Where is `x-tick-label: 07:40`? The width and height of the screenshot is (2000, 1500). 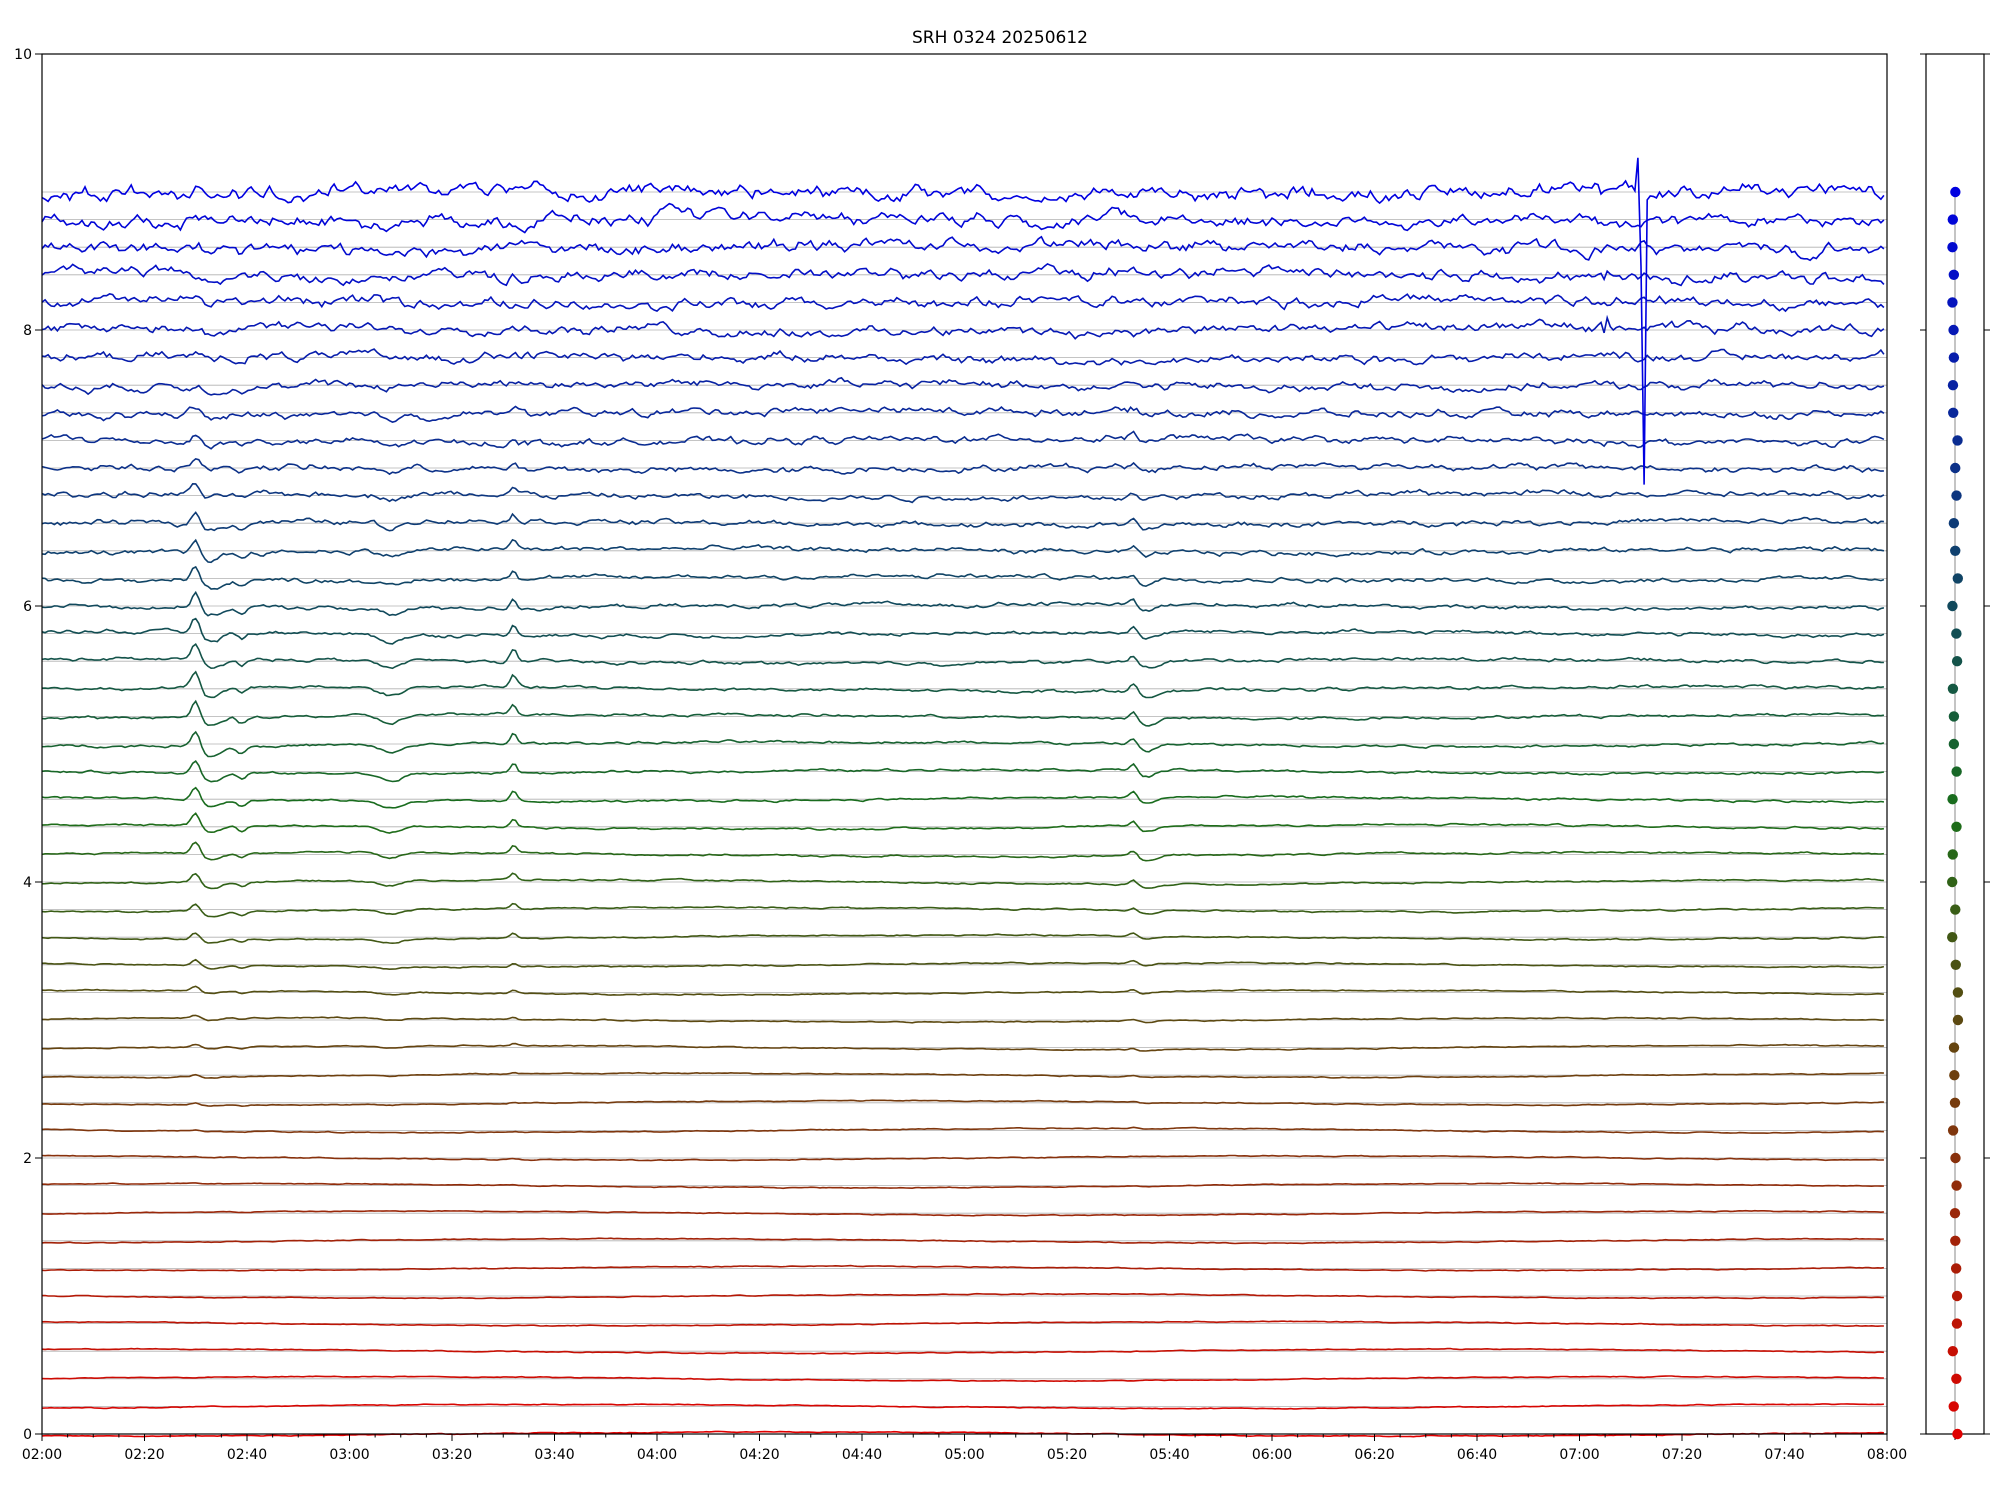 x-tick-label: 07:40 is located at coordinates (1784, 1455).